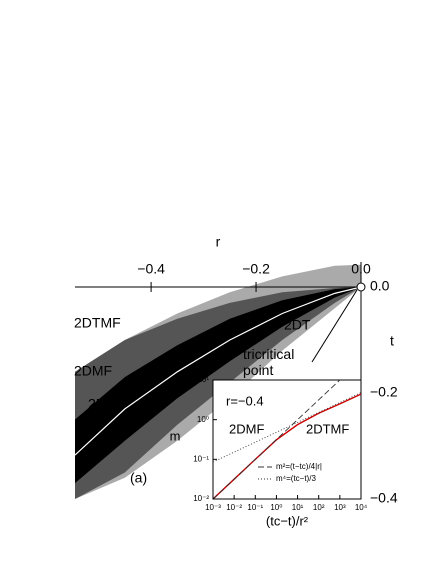 The width and height of the screenshot is (436, 564). What do you see at coordinates (175, 435) in the screenshot?
I see `y-axis-title: m` at bounding box center [175, 435].